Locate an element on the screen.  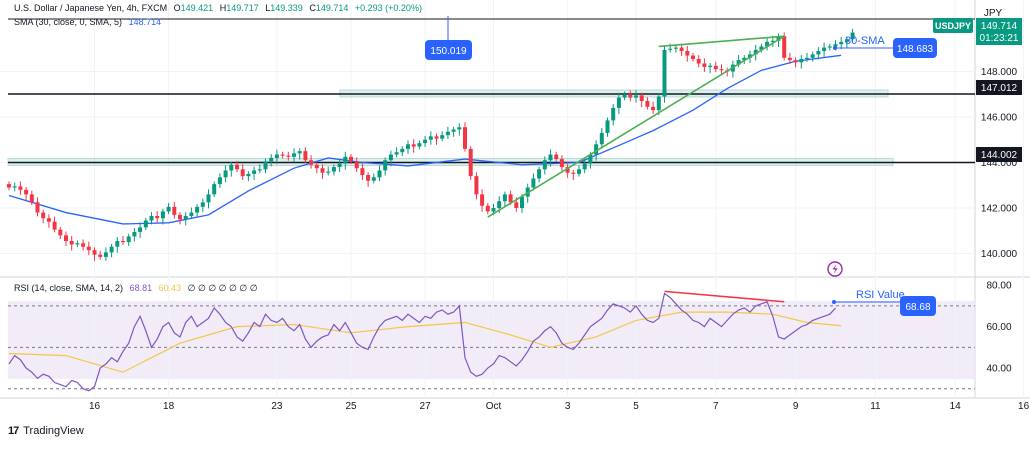
support-badge is located at coordinates (999, 154).